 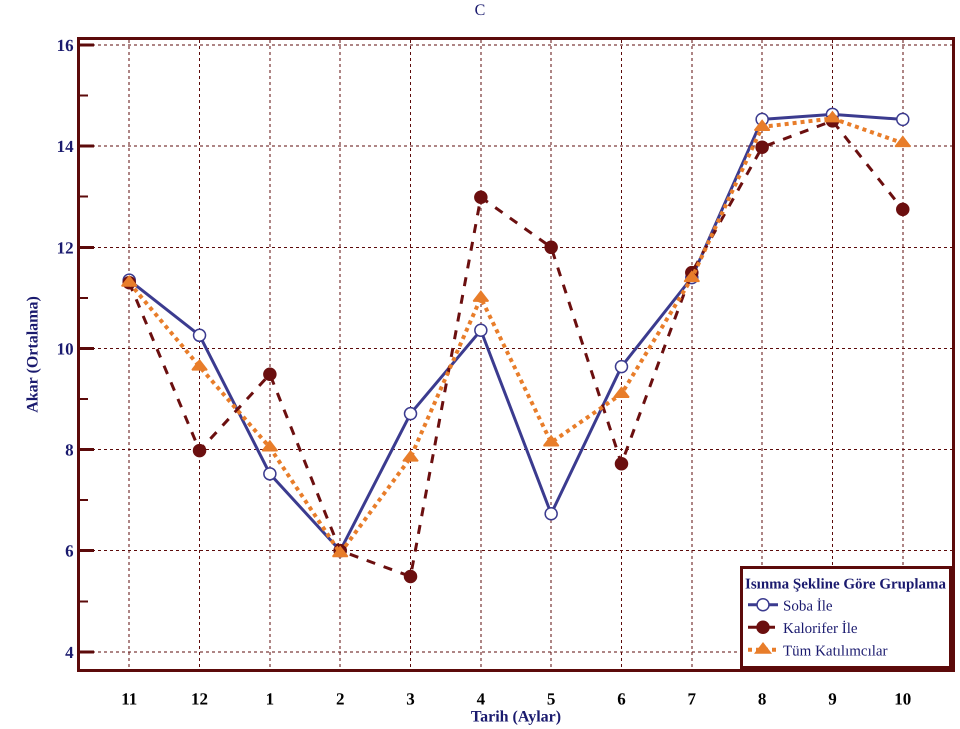 What do you see at coordinates (903, 698) in the screenshot?
I see `x-tick-label: 10` at bounding box center [903, 698].